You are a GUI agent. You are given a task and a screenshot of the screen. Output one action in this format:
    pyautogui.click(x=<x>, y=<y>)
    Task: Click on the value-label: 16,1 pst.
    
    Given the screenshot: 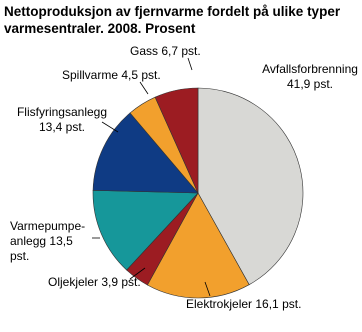 What is the action you would take?
    pyautogui.click(x=278, y=304)
    